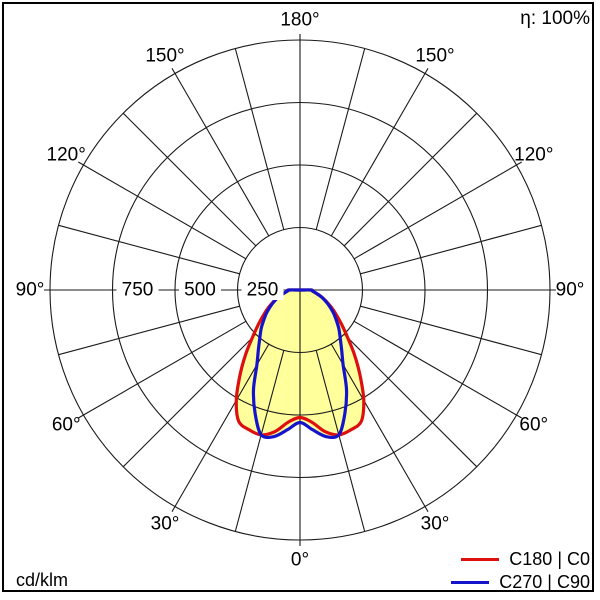 This screenshot has height=600, width=600. I want to click on angle-label-60-left: 60°, so click(66, 425).